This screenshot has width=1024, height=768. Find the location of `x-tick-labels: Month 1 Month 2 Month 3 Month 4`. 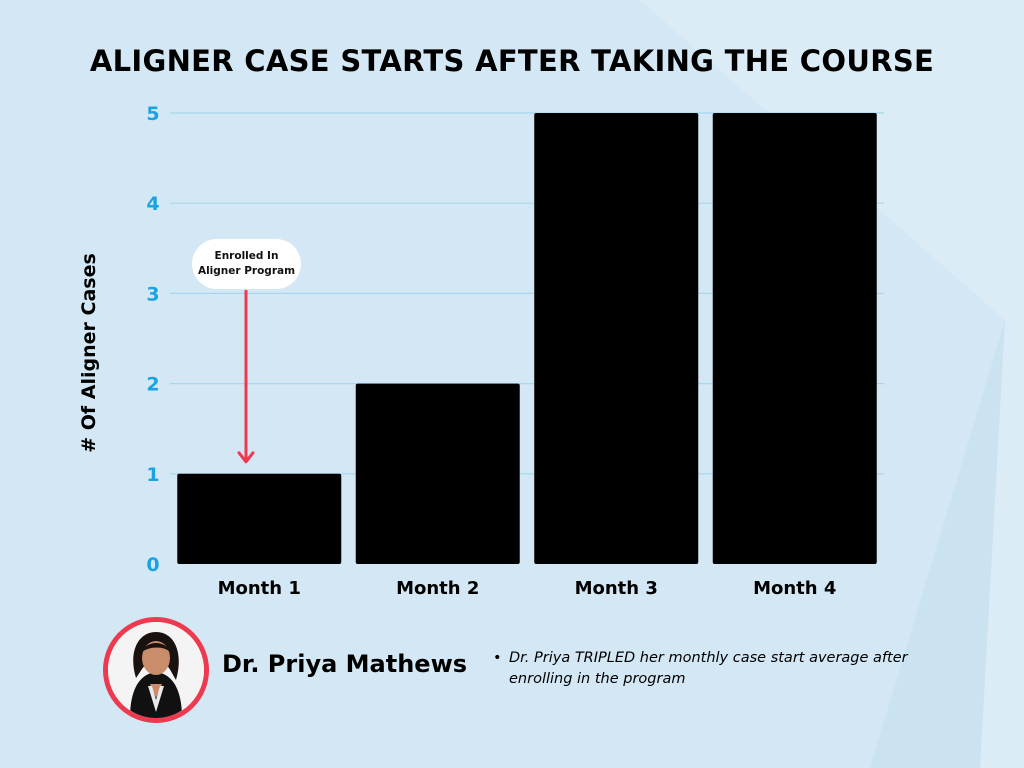

x-tick-labels: Month 1 Month 2 Month 3 Month 4 is located at coordinates (527, 588).